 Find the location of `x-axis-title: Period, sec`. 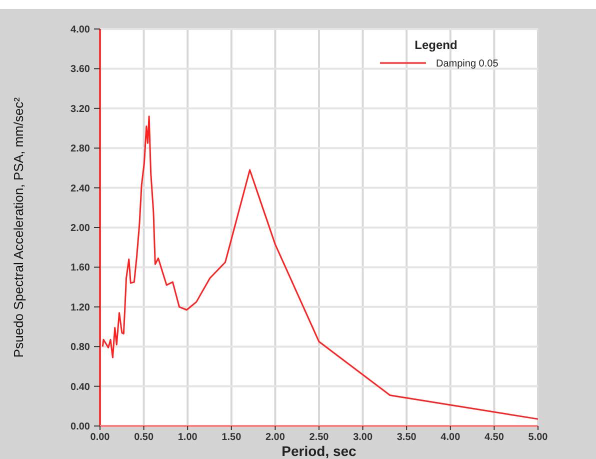

x-axis-title: Period, sec is located at coordinates (319, 451).